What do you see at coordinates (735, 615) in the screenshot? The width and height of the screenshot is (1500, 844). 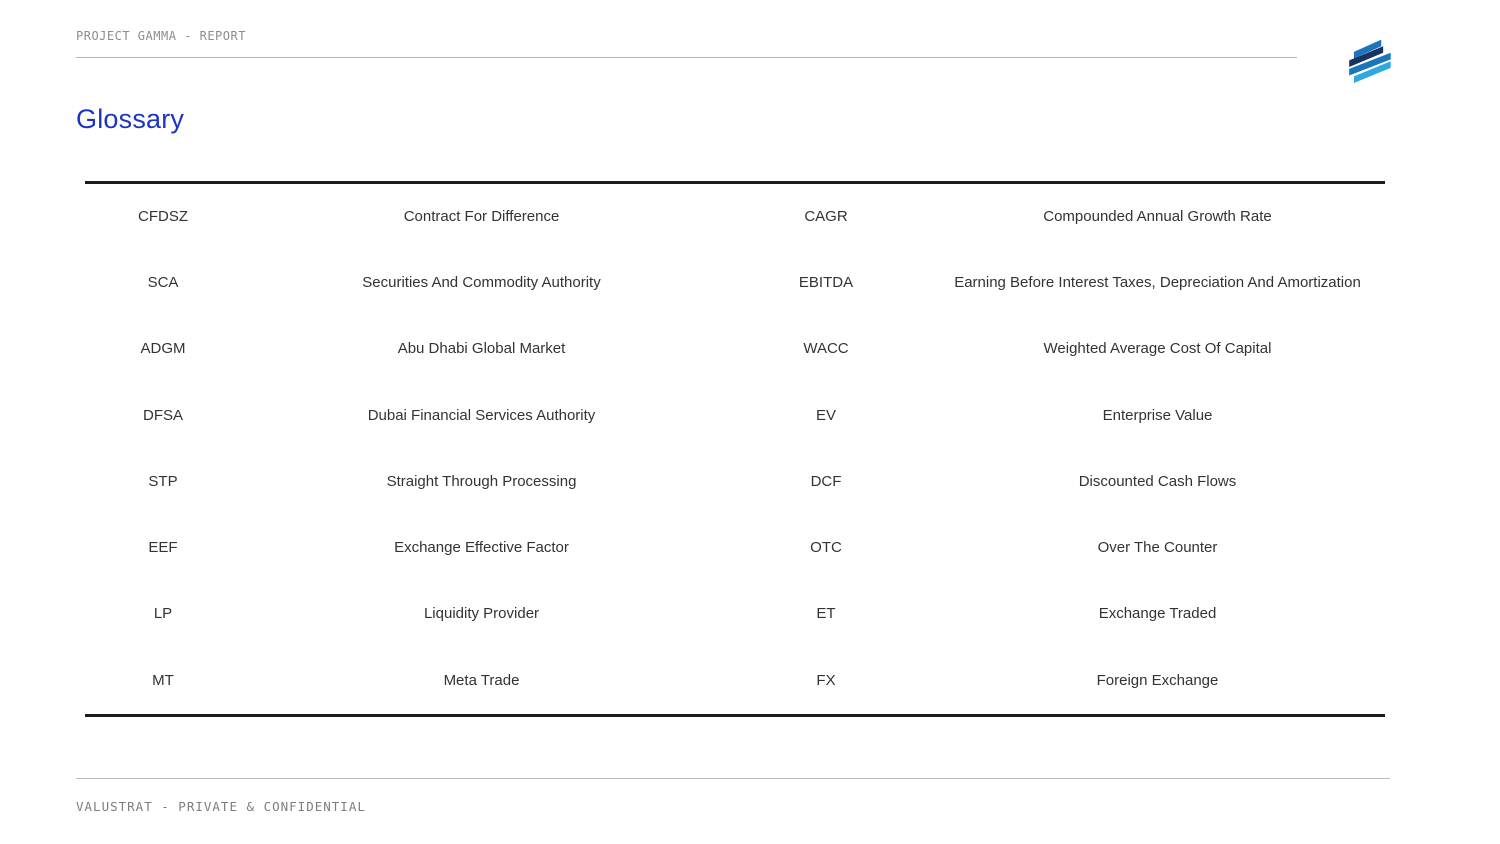 I see `table-row: LP Liquidity Provider ET Exchange Traded` at bounding box center [735, 615].